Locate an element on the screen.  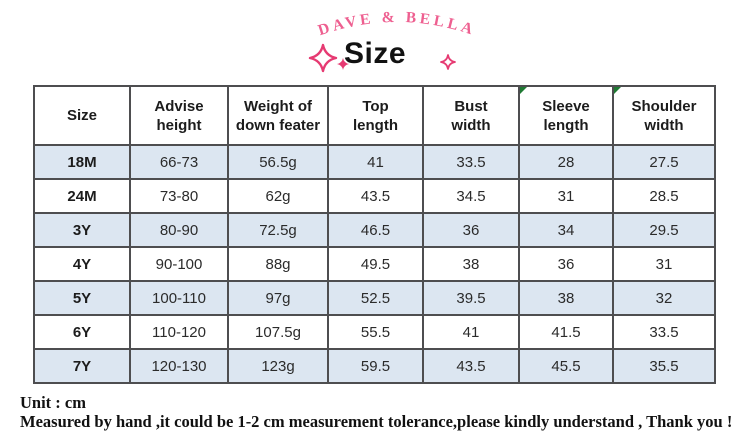
size-value: 46.5 is located at coordinates (375, 230).